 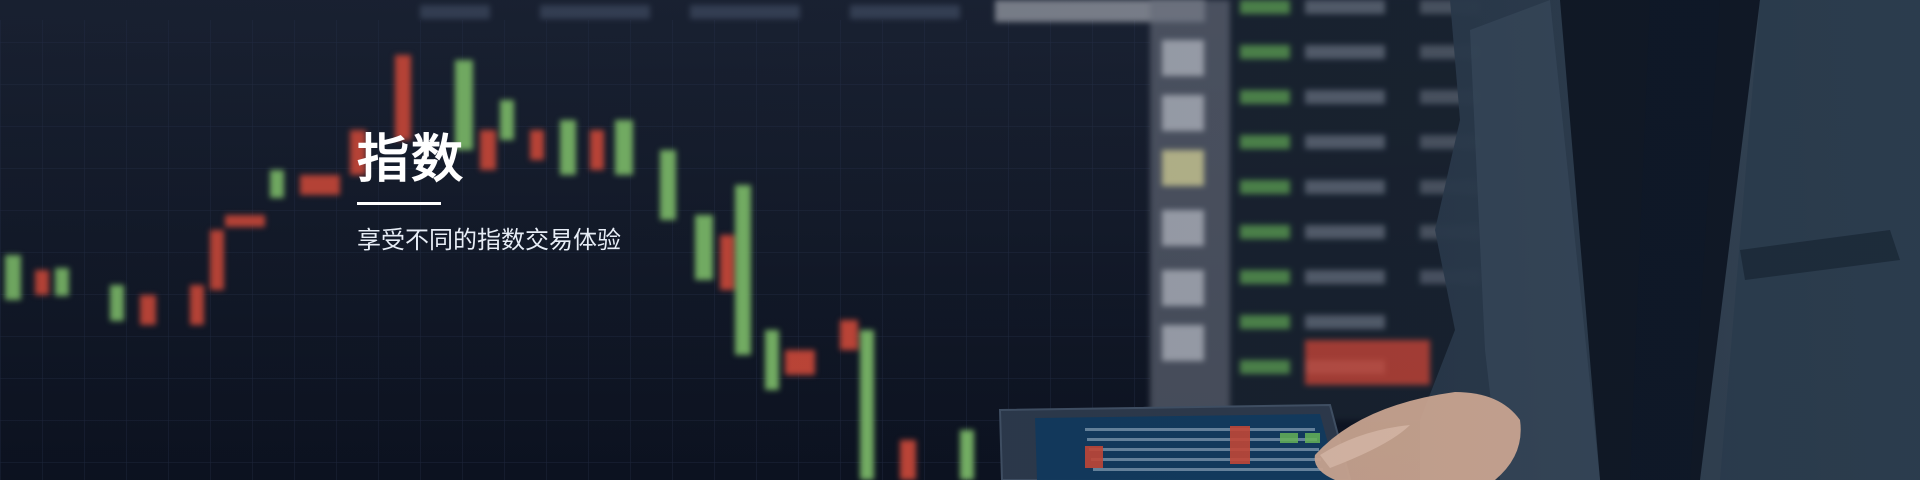 I want to click on hero-text: 指数 享受不同的指数交易体验, so click(x=489, y=192).